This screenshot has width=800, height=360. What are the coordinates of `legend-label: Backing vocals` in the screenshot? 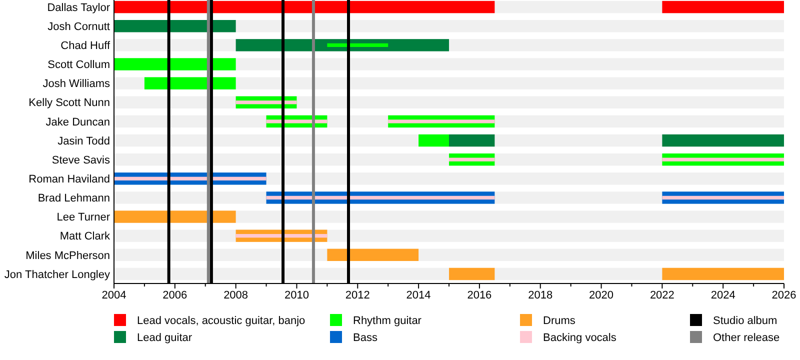 It's located at (580, 338).